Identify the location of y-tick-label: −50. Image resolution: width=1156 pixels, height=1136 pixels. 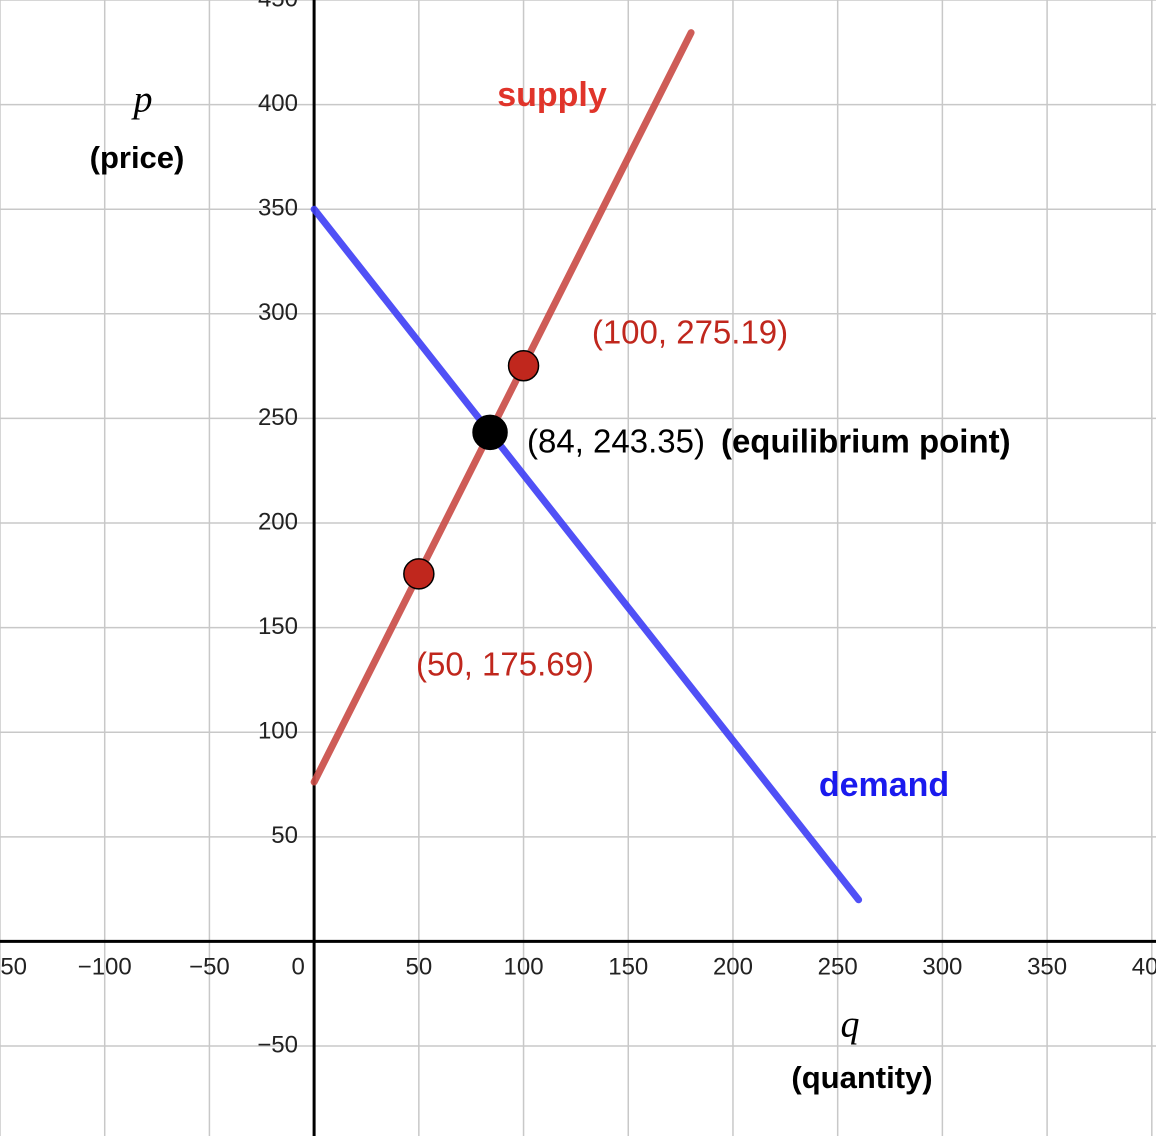
(277, 1044).